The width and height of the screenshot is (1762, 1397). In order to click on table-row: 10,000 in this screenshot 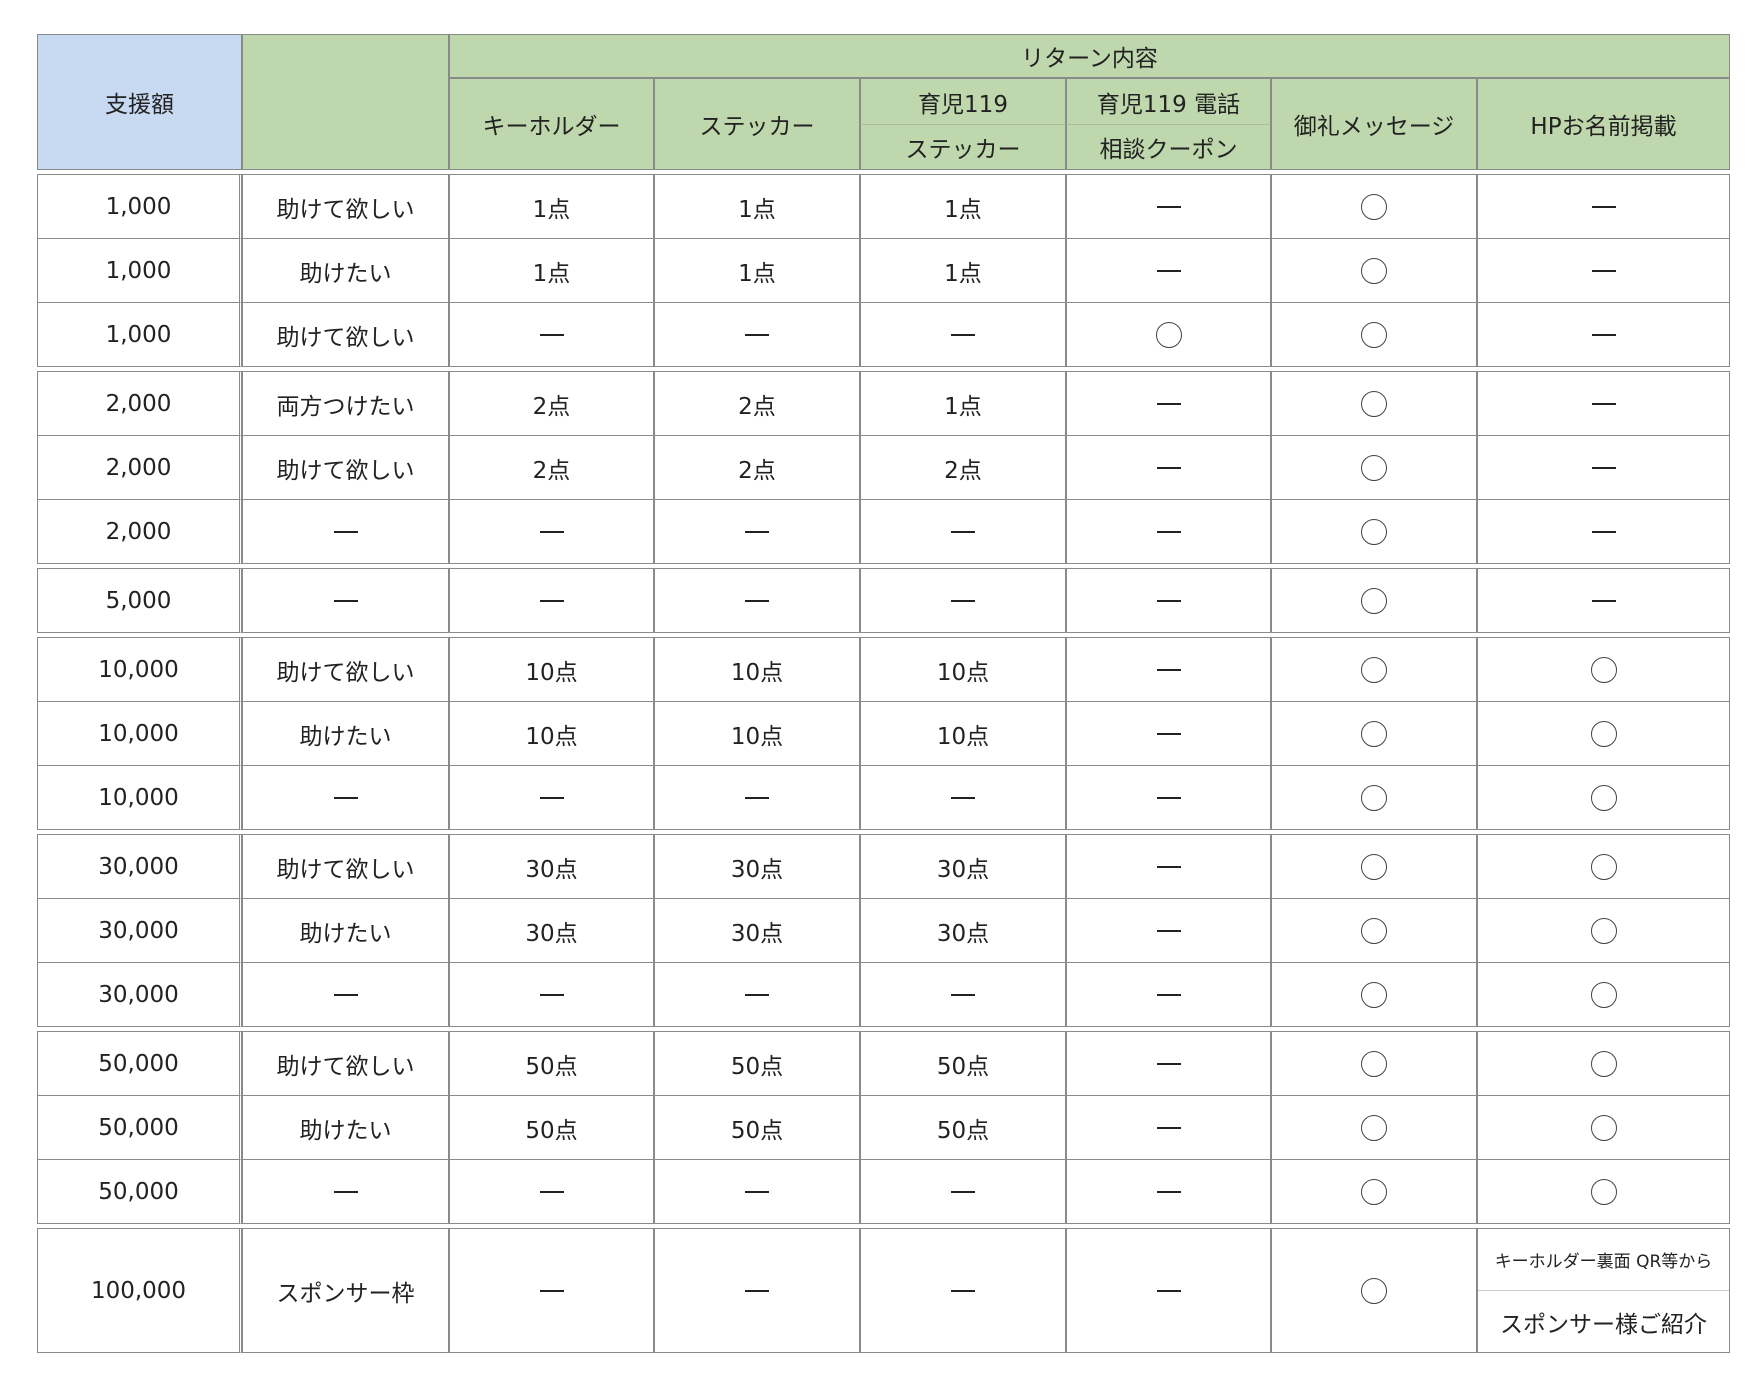, I will do `click(883, 798)`.